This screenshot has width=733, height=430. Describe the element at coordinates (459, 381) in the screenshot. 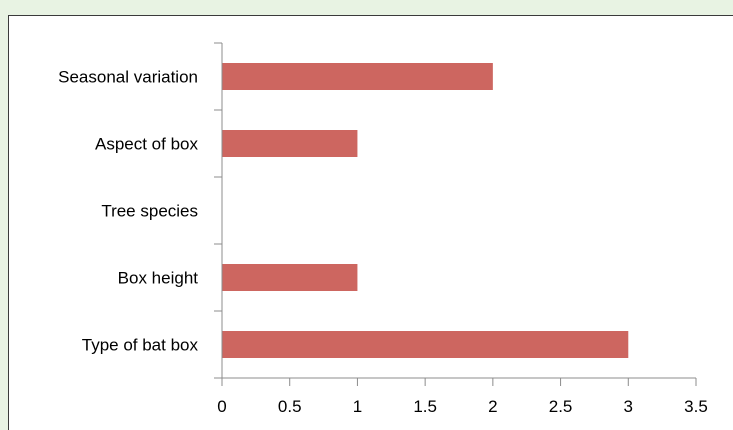

I see `x-axis` at that location.